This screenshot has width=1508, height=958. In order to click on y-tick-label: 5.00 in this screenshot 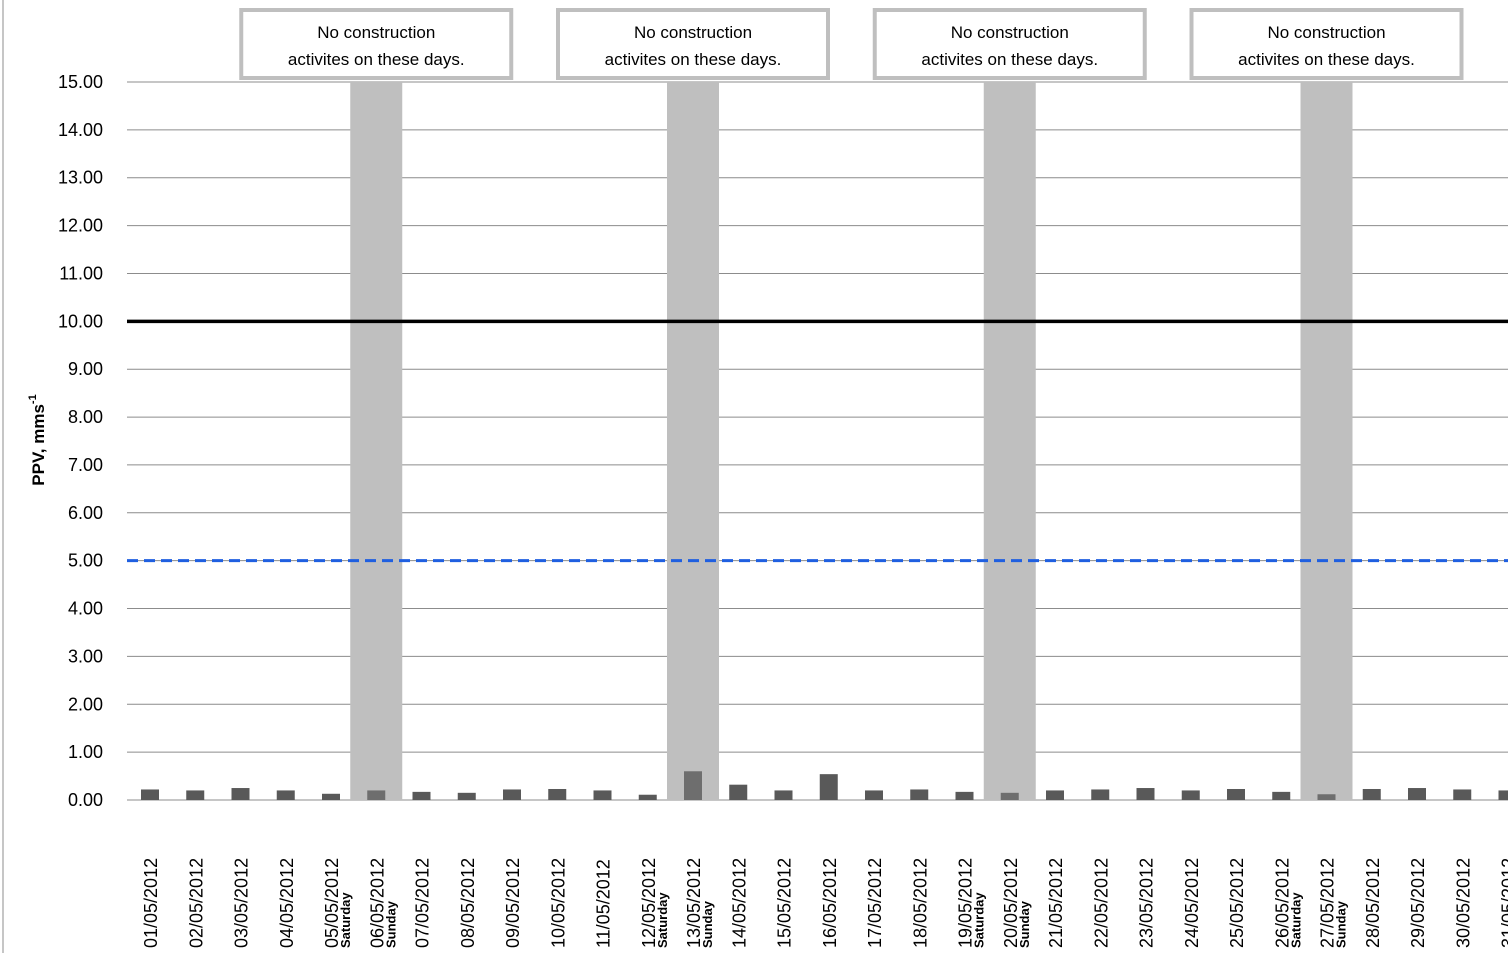, I will do `click(85, 561)`.